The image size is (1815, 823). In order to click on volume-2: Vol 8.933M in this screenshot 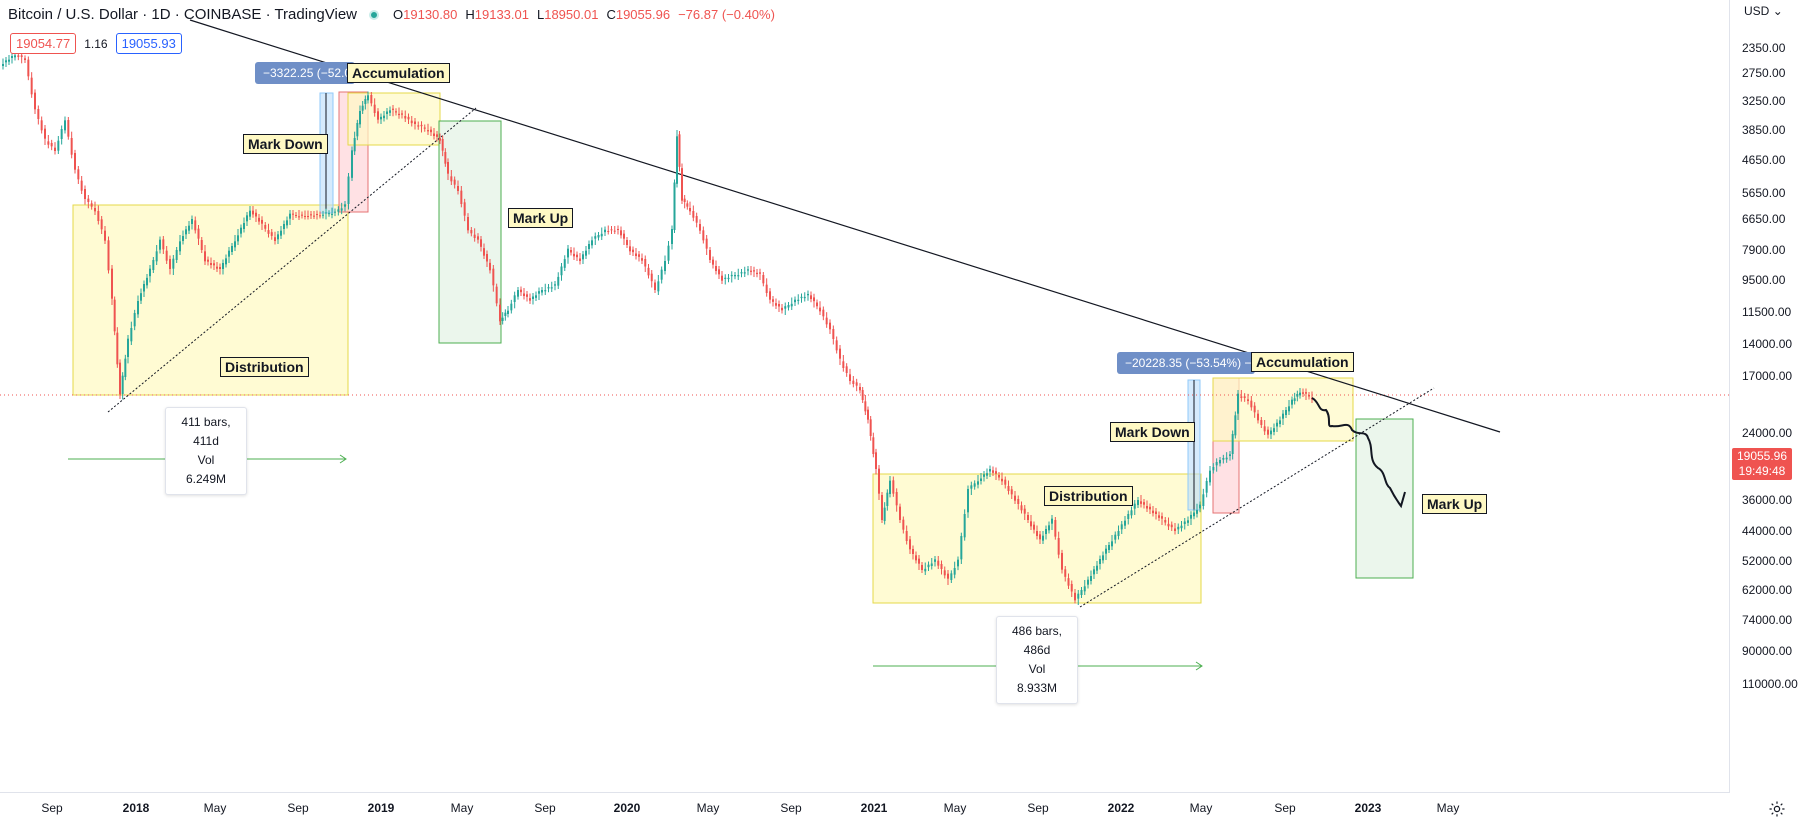, I will do `click(1037, 678)`.